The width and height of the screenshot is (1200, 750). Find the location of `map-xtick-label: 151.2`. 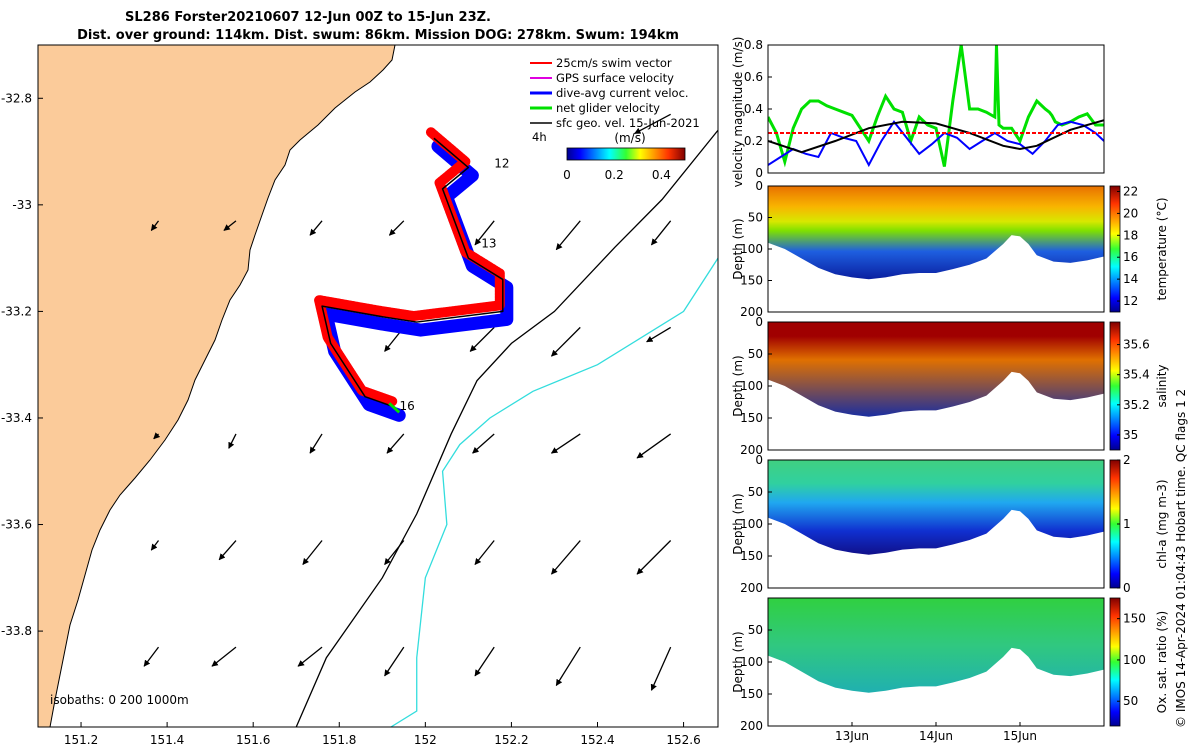

map-xtick-label: 151.2 is located at coordinates (81, 740).